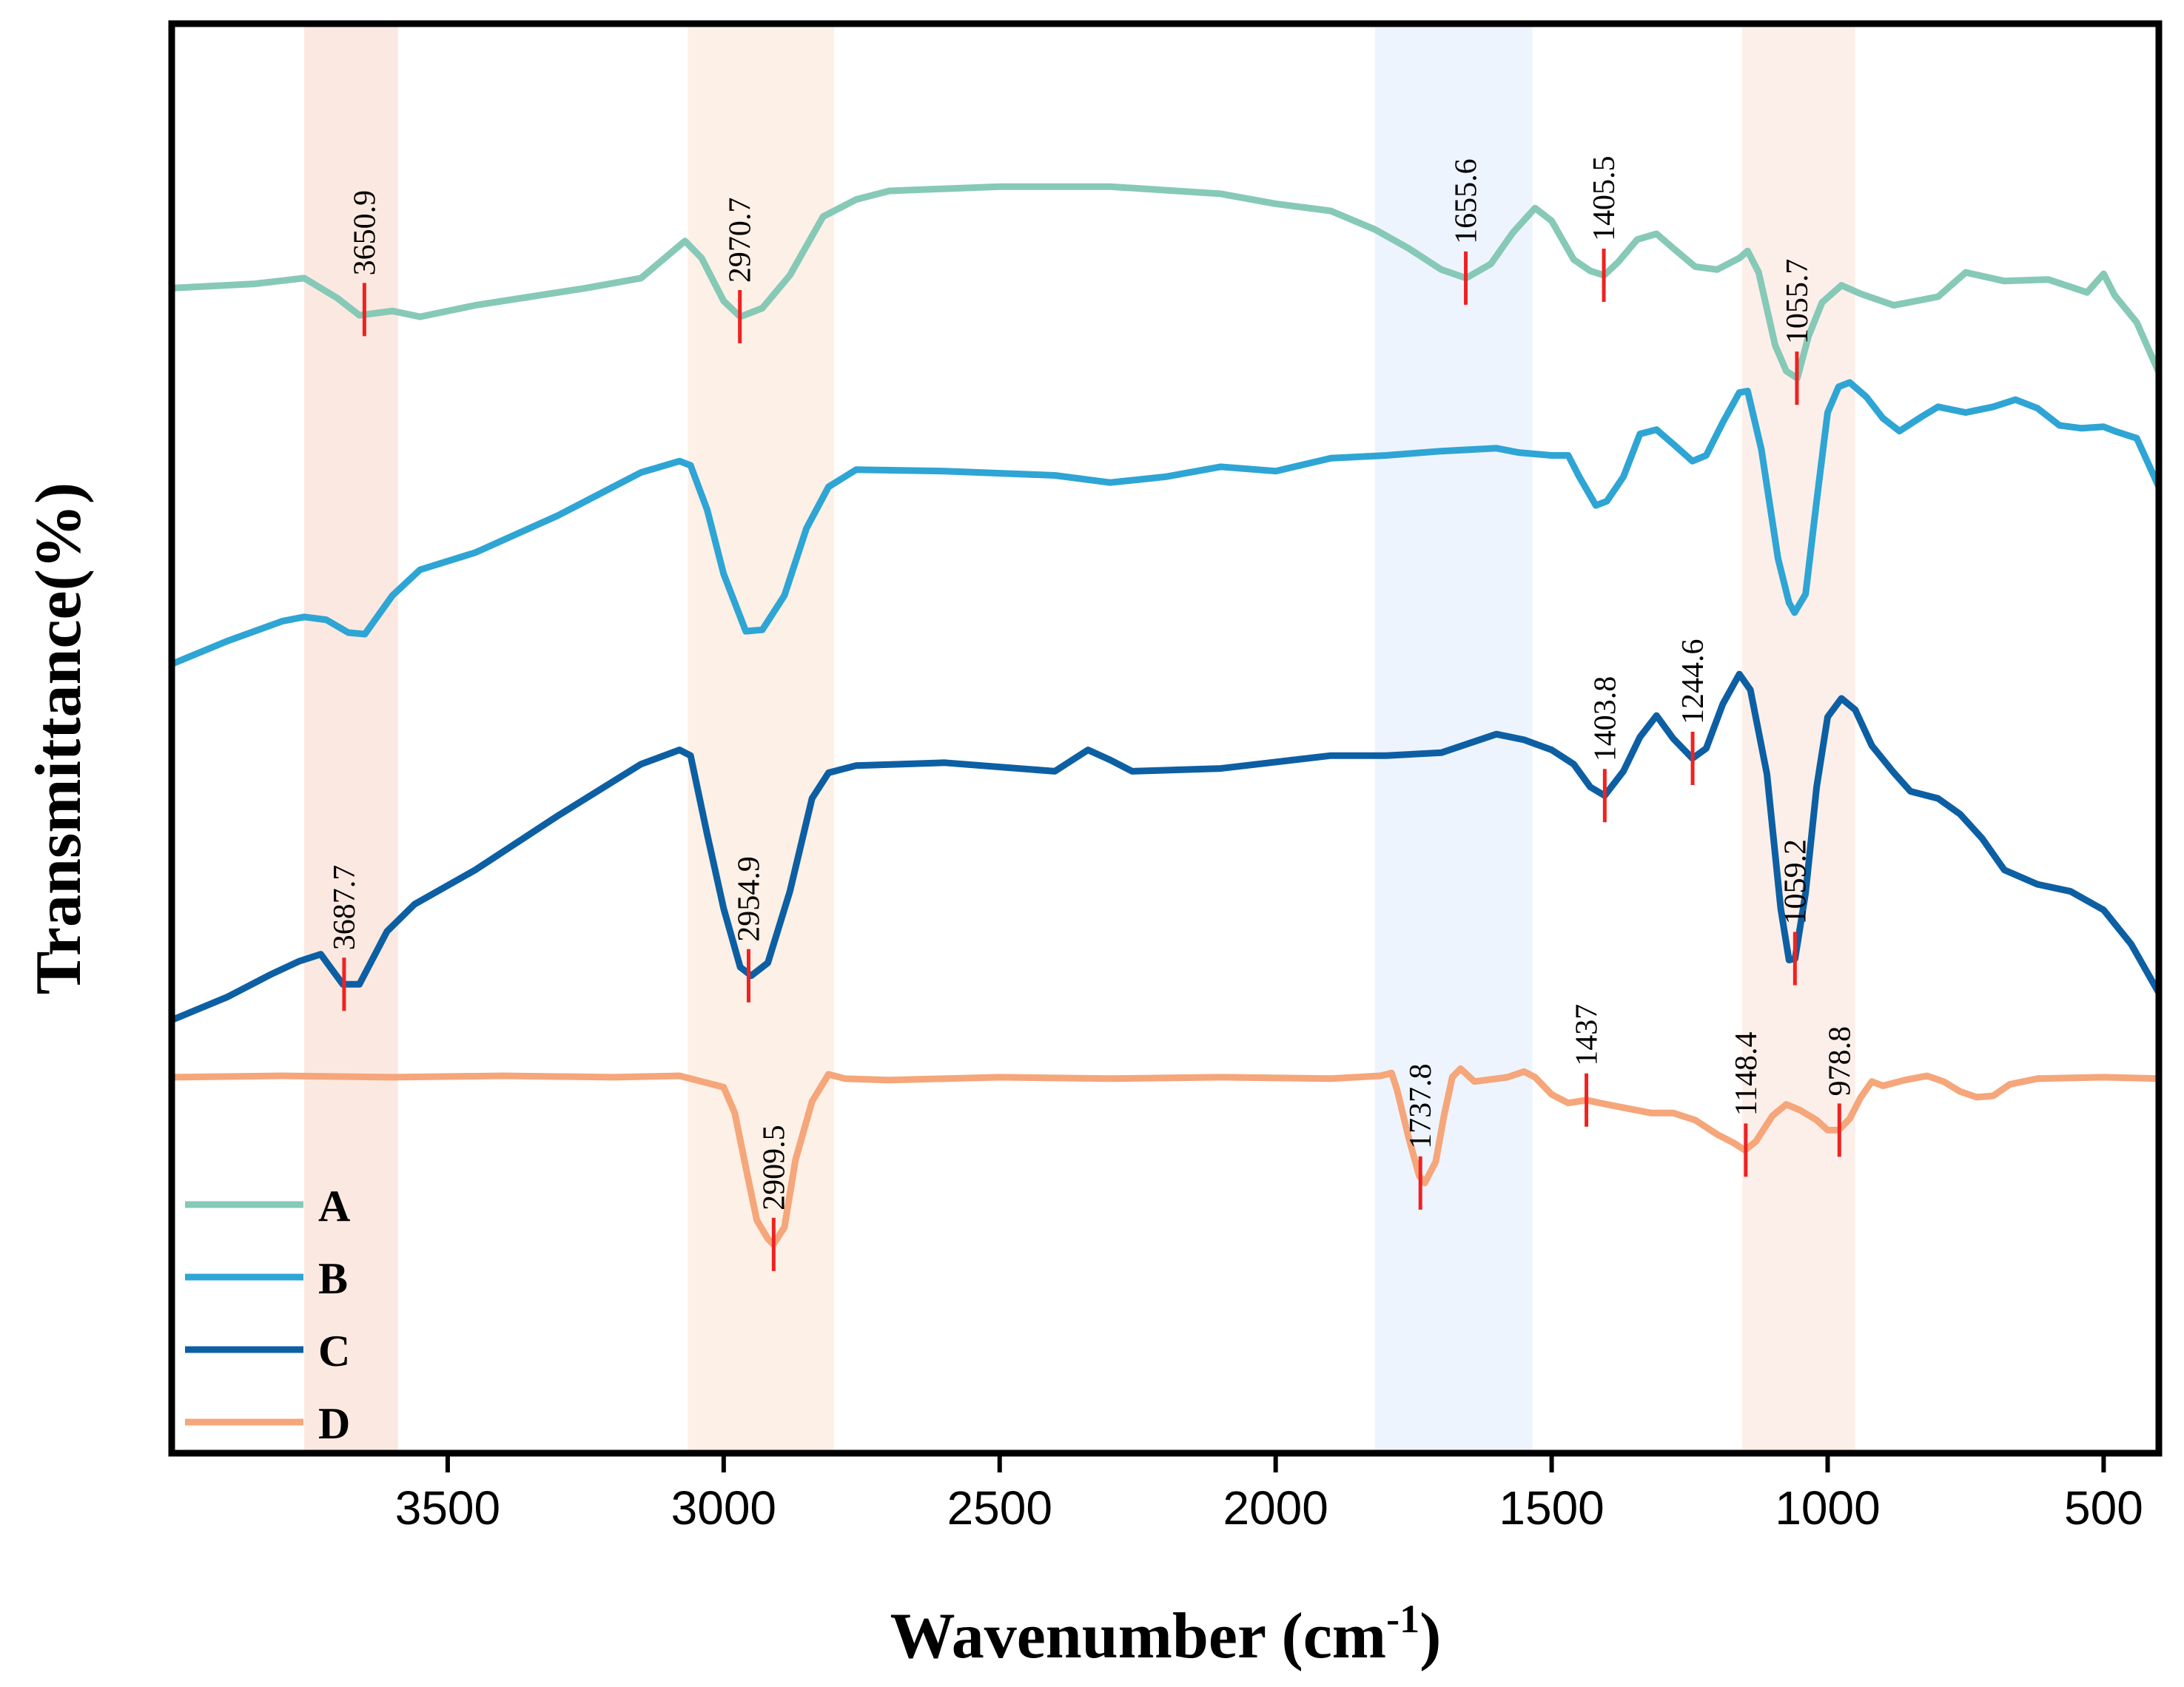 The image size is (2184, 1687). What do you see at coordinates (334, 1423) in the screenshot?
I see `legend-label-d: D` at bounding box center [334, 1423].